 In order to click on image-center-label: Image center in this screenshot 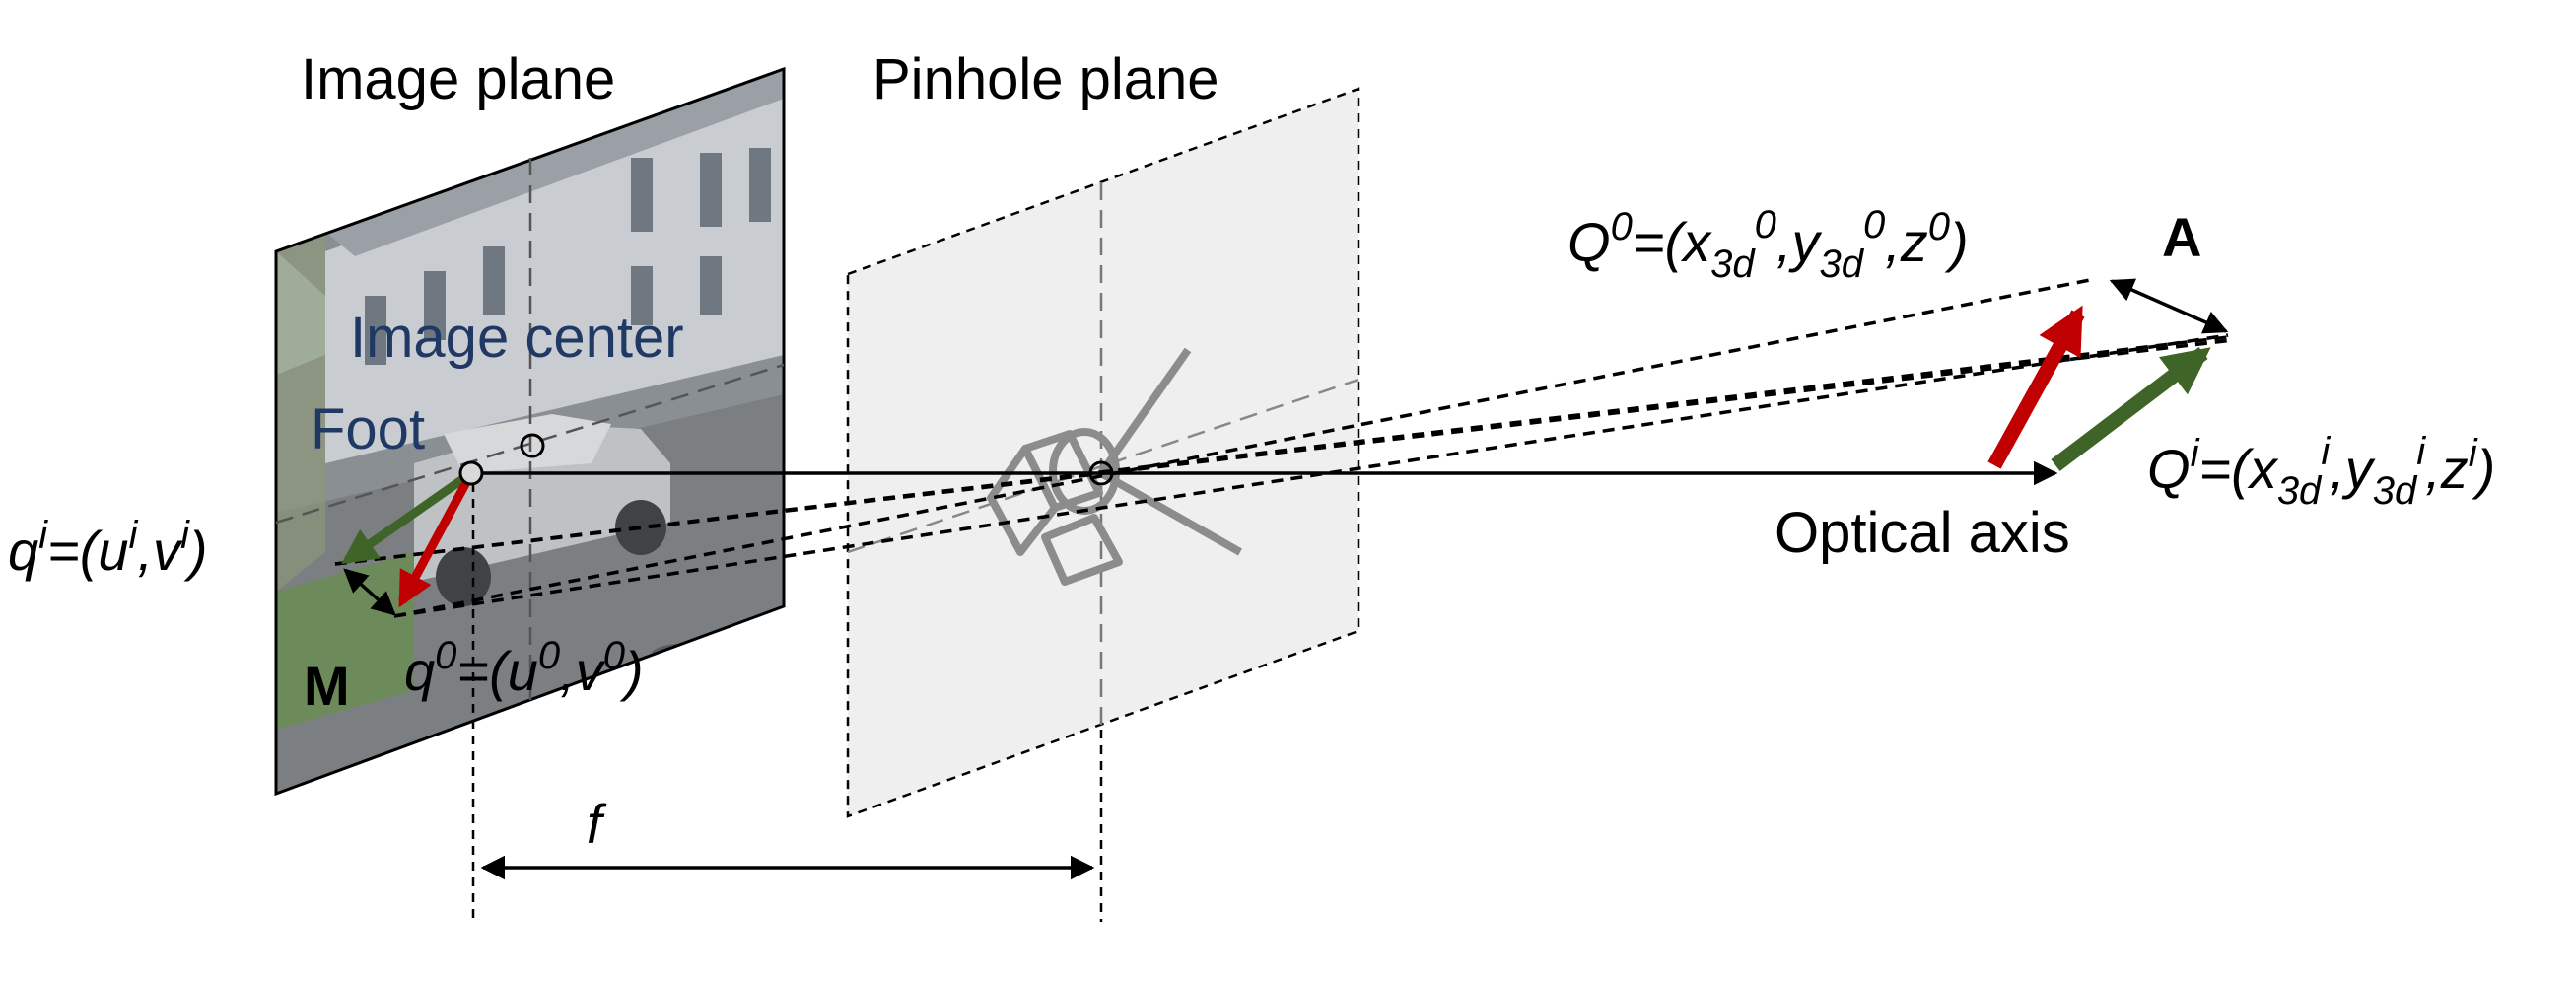, I will do `click(517, 338)`.